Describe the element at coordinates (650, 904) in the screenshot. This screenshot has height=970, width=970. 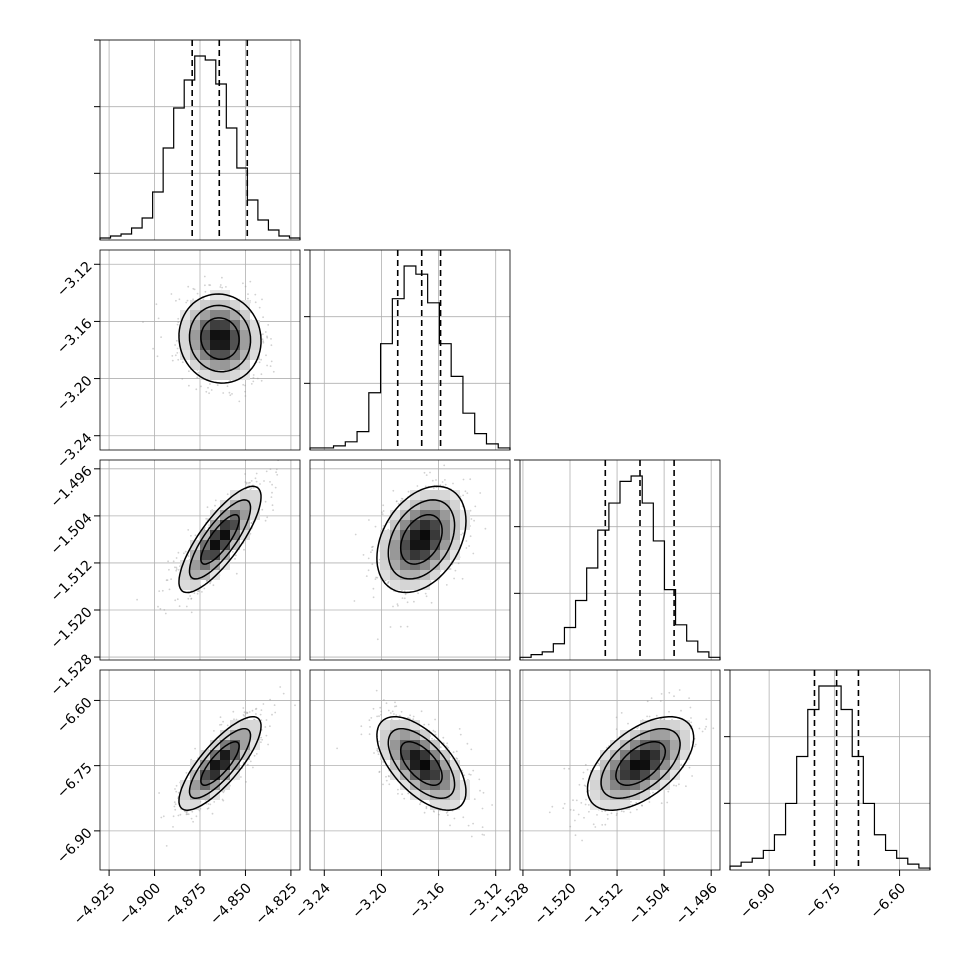
I see `x-tick-label-2-3: −1.504` at that location.